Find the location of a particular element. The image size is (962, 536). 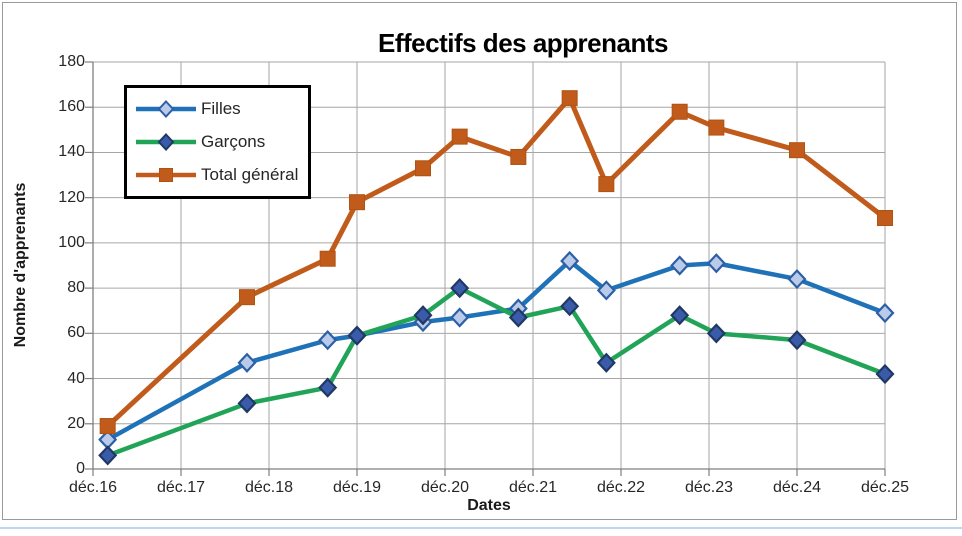

legend-marker-filles is located at coordinates (166, 109).